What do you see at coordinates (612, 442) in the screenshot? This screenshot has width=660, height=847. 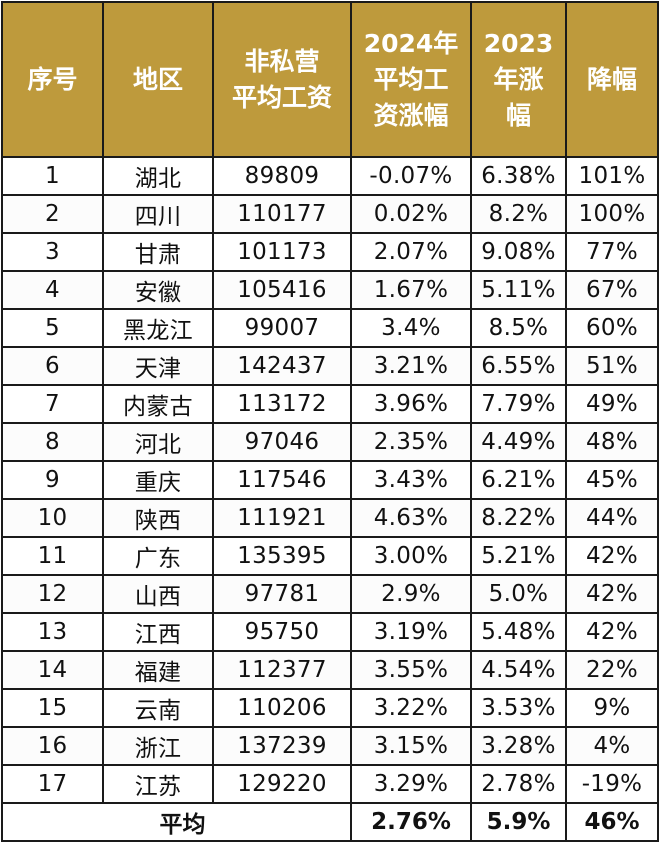 I see `row-drop: 48%` at bounding box center [612, 442].